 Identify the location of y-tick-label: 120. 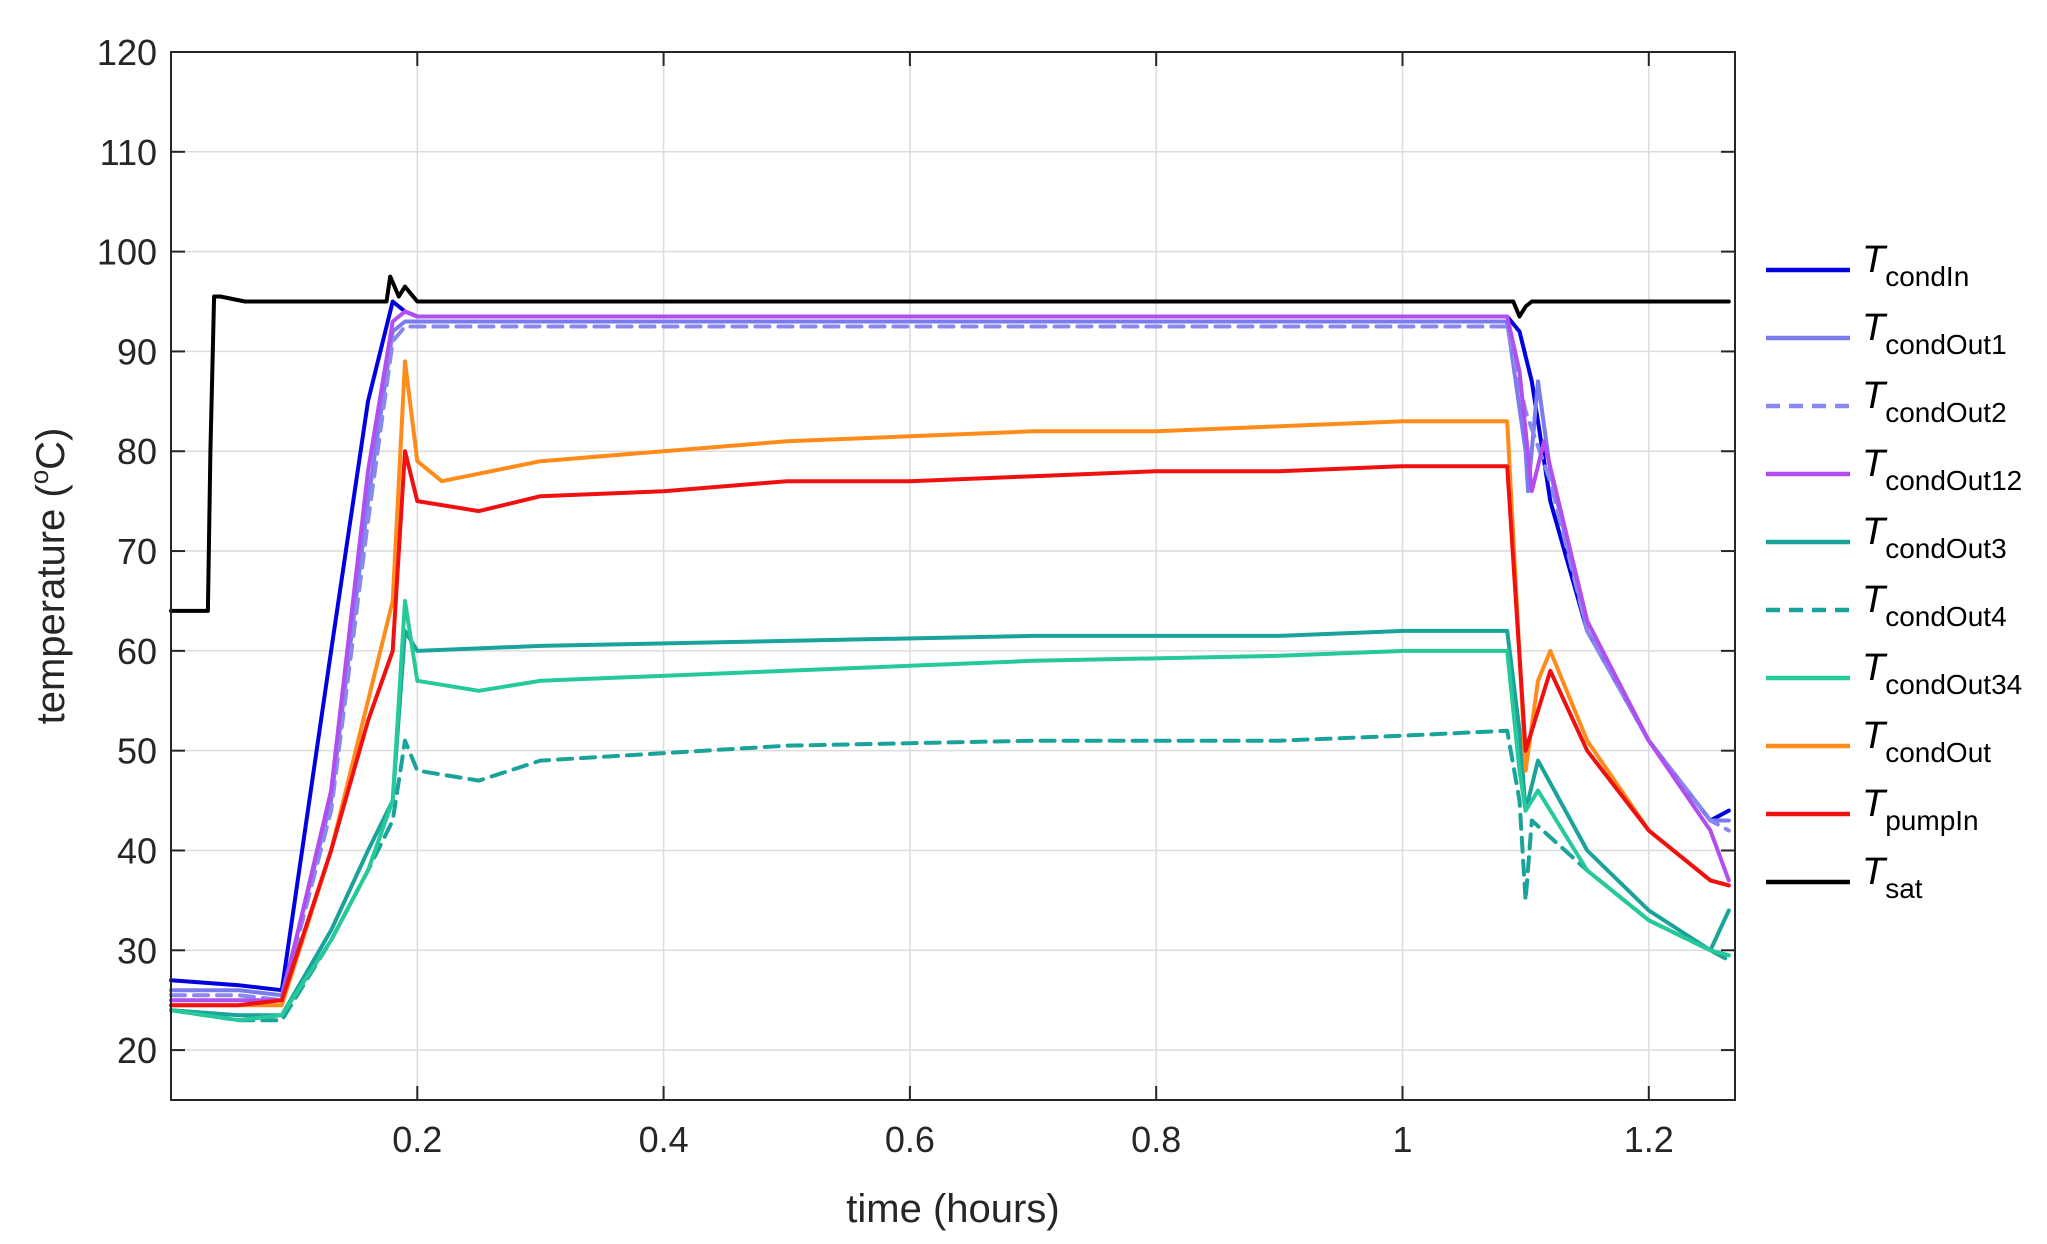
(127, 52).